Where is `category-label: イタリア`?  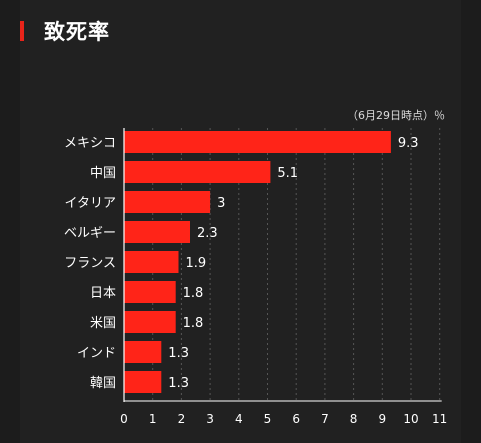 category-label: イタリア is located at coordinates (90, 203).